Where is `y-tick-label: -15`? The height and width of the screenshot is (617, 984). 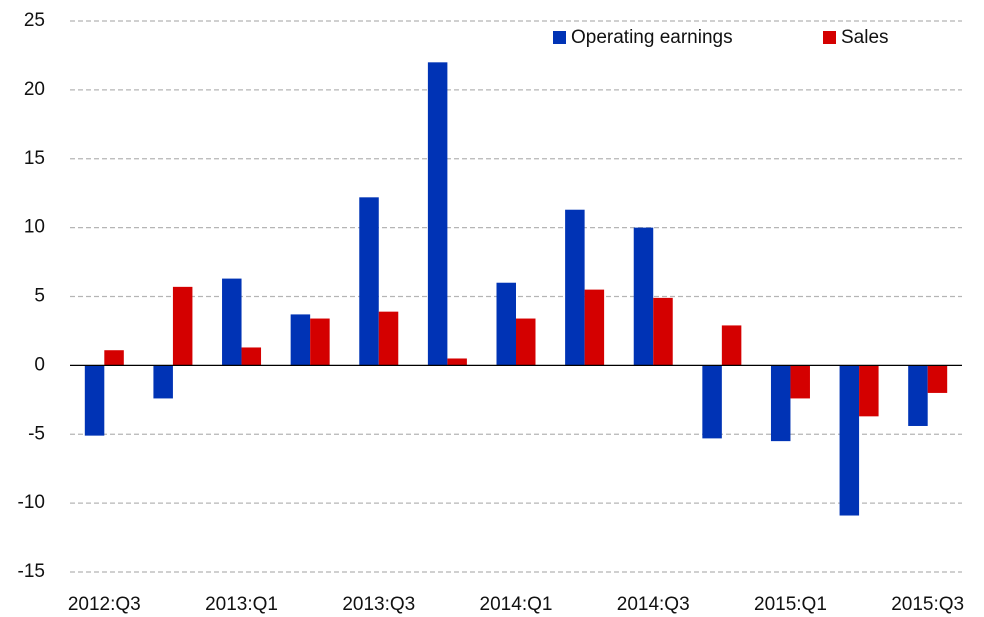
y-tick-label: -15 is located at coordinates (31, 571).